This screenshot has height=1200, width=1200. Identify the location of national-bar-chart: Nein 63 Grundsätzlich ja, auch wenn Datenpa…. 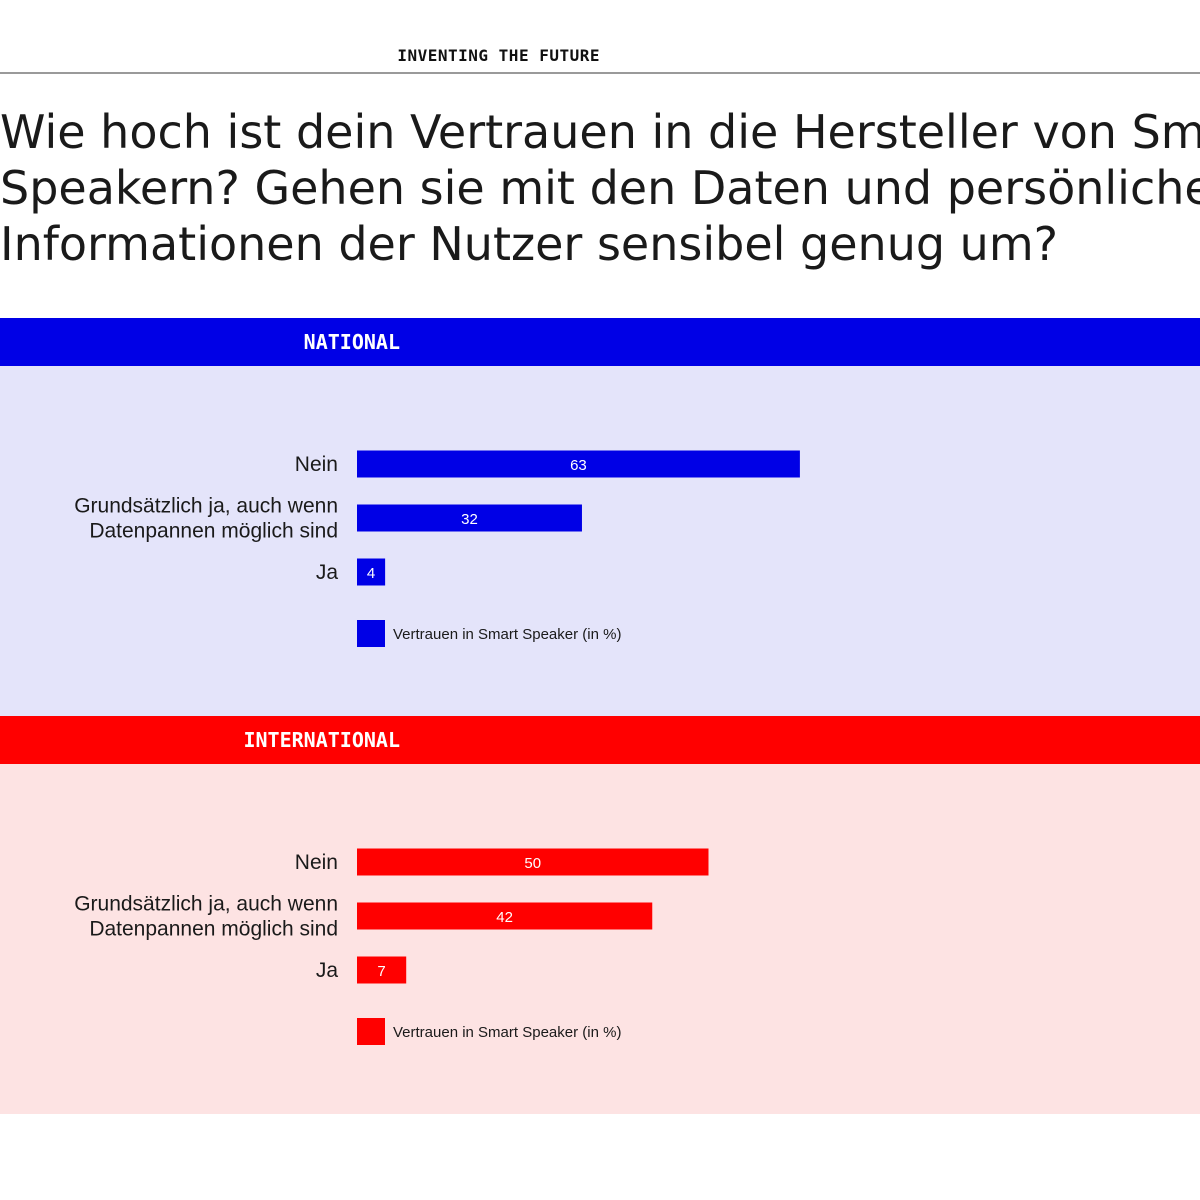
(437, 548).